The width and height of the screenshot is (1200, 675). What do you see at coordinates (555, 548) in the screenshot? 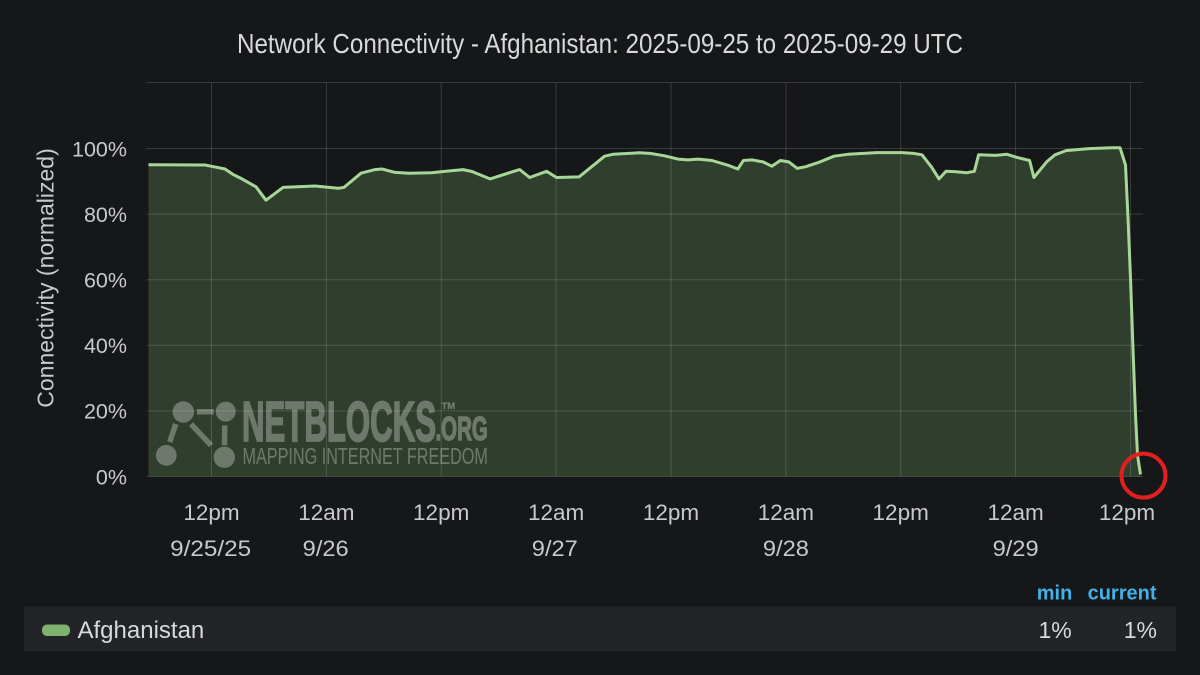
I see `svg-text: 9/27` at bounding box center [555, 548].